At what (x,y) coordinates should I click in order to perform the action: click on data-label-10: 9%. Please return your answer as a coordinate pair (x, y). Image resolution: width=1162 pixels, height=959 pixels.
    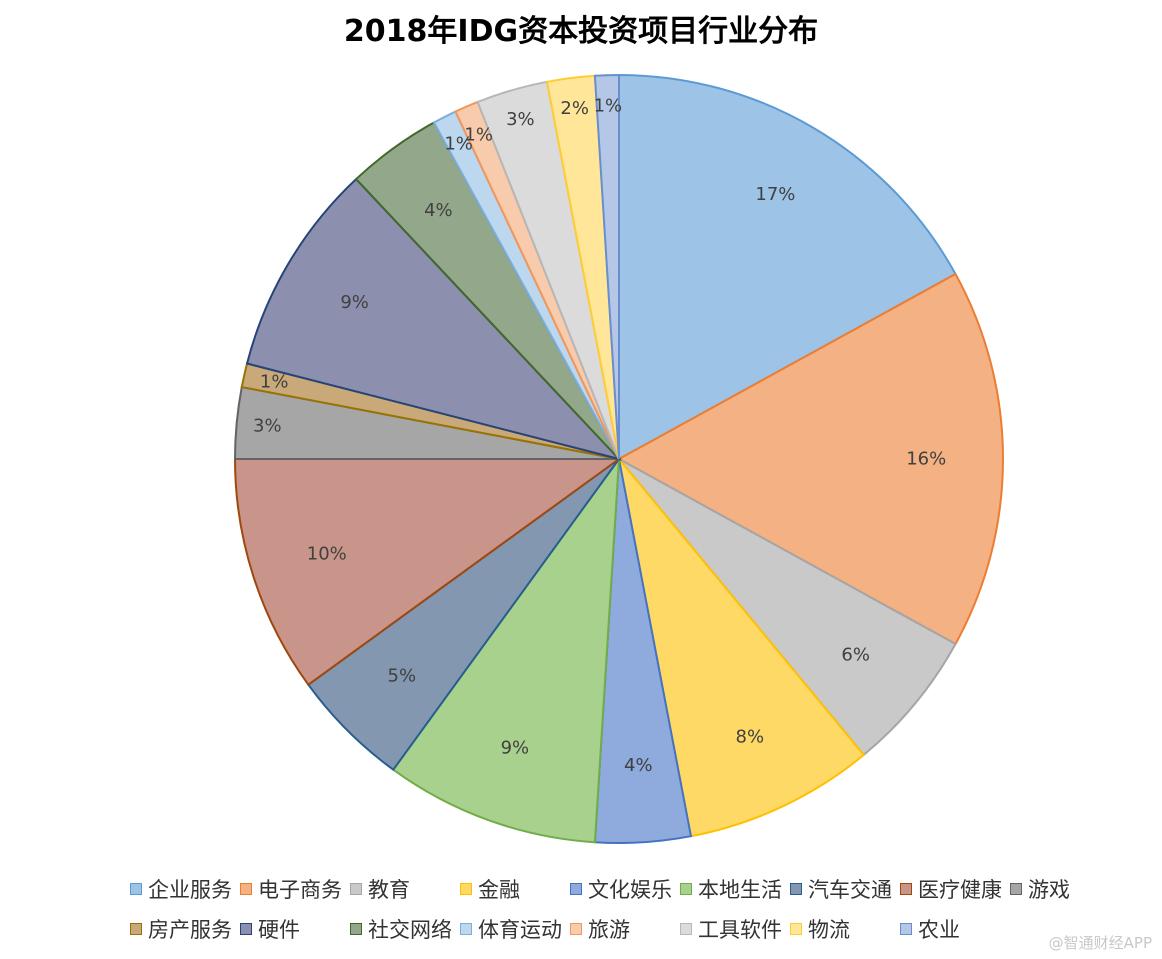
    Looking at the image, I should click on (354, 302).